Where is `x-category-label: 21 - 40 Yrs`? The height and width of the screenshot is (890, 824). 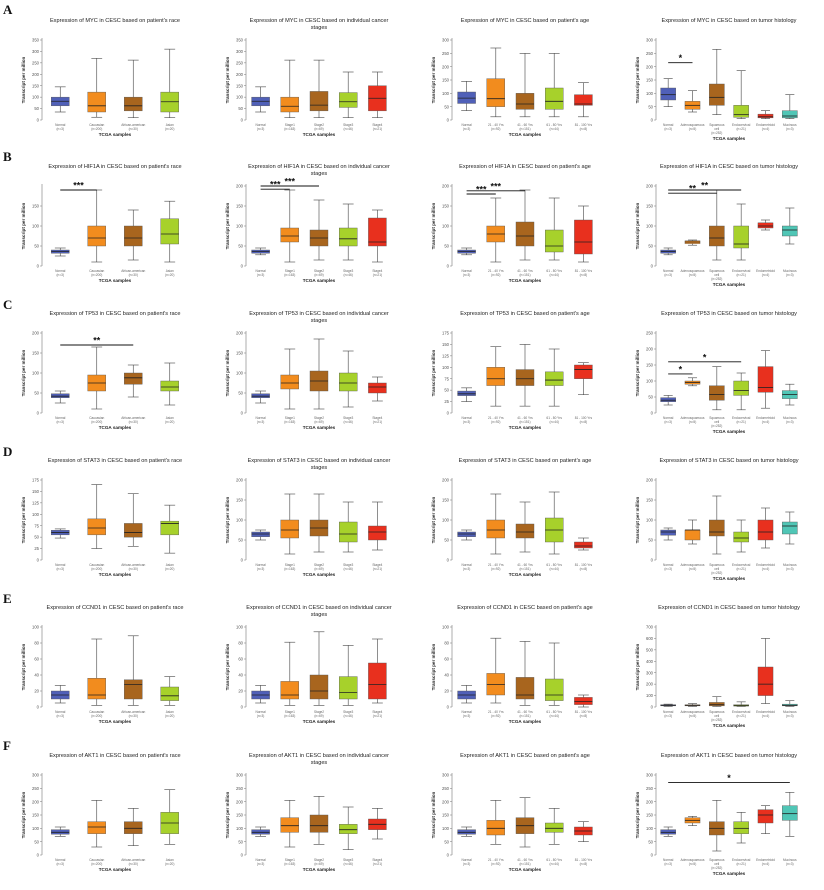
x-category-label: 21 - 40 Yrs is located at coordinates (496, 565).